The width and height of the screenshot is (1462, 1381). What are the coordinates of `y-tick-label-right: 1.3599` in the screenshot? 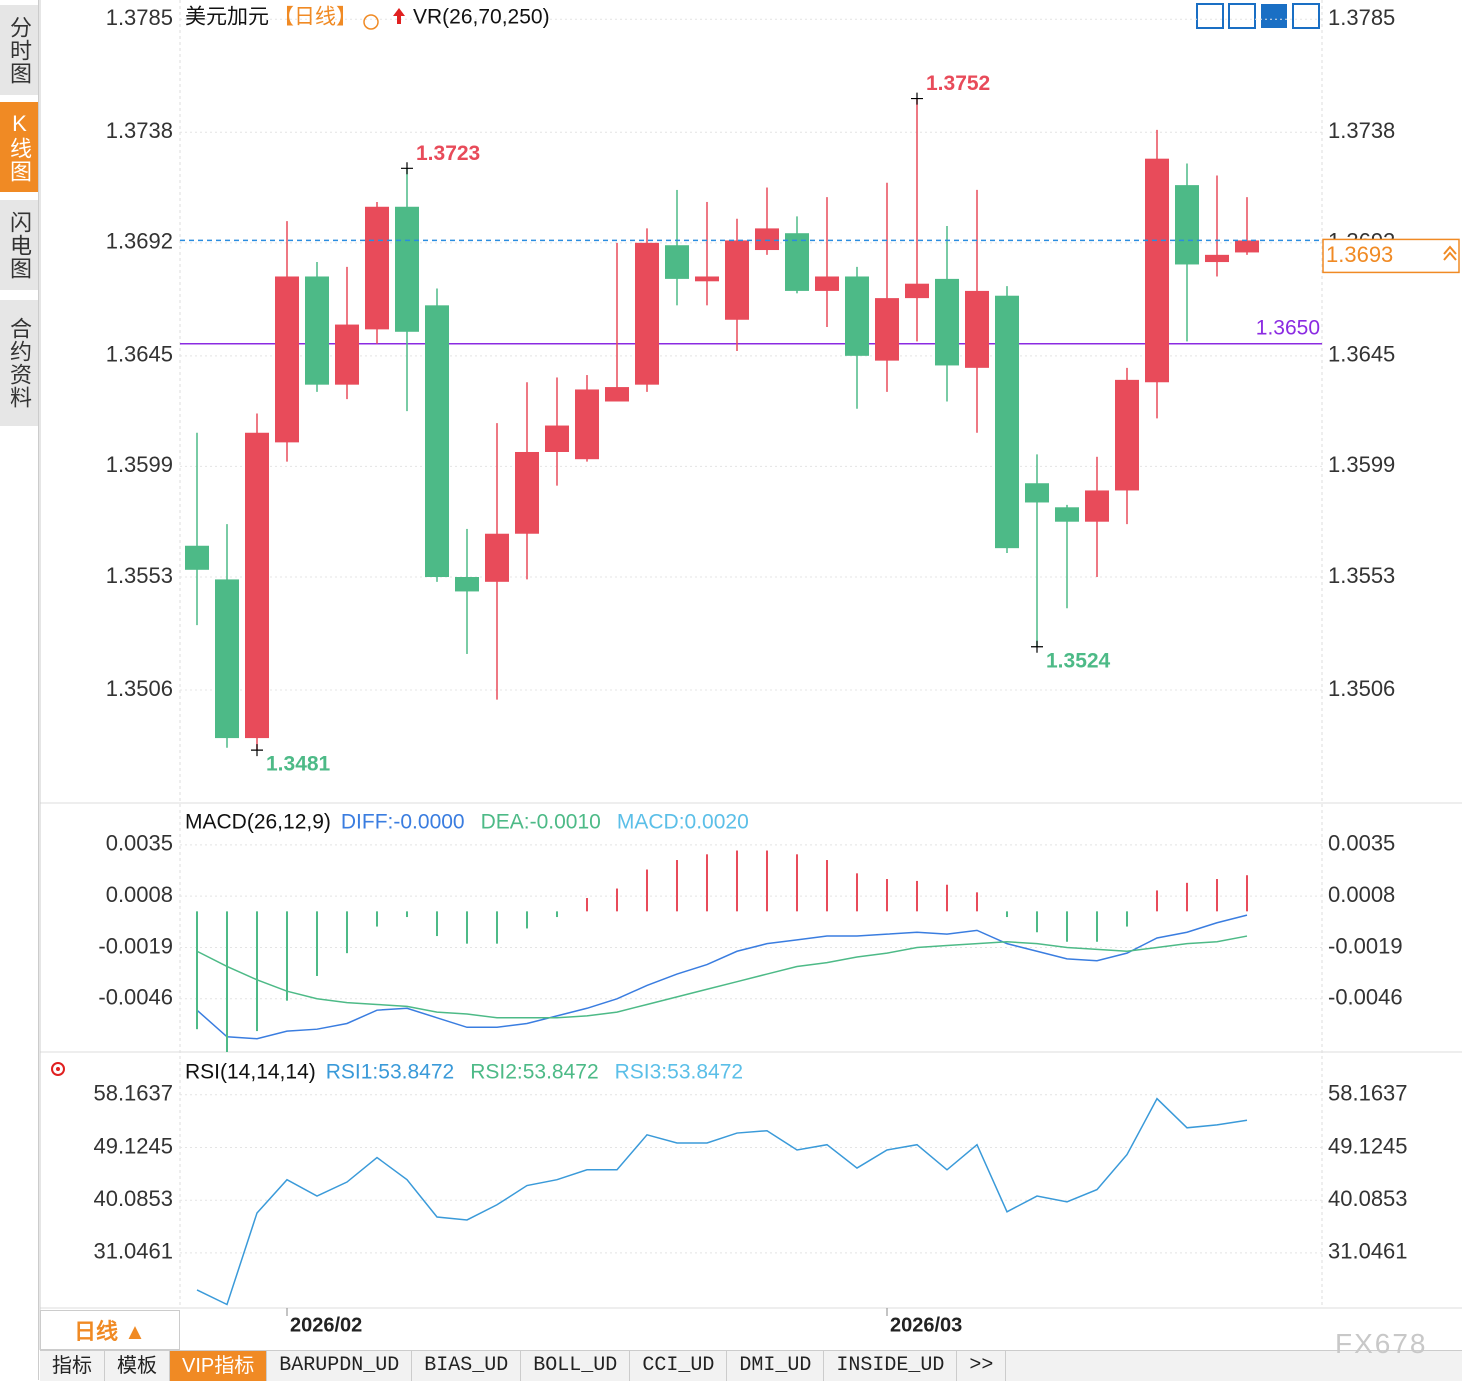 It's located at (1361, 464).